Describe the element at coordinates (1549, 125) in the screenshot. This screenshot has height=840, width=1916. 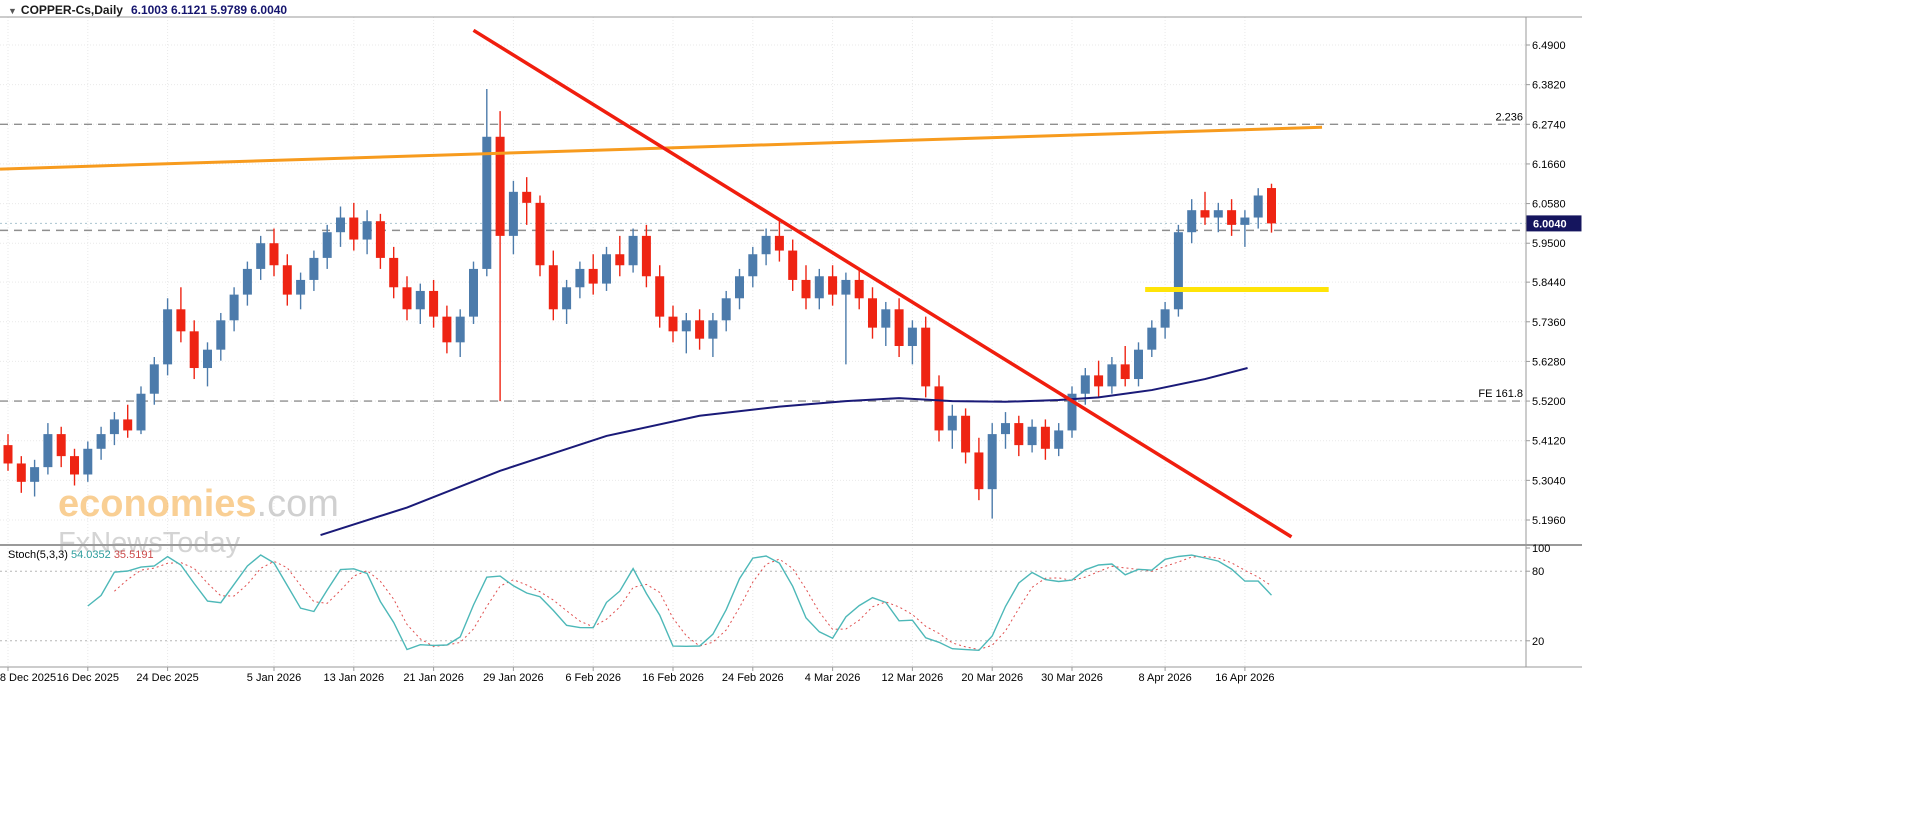
I see `price-axis-label: 6.2740` at that location.